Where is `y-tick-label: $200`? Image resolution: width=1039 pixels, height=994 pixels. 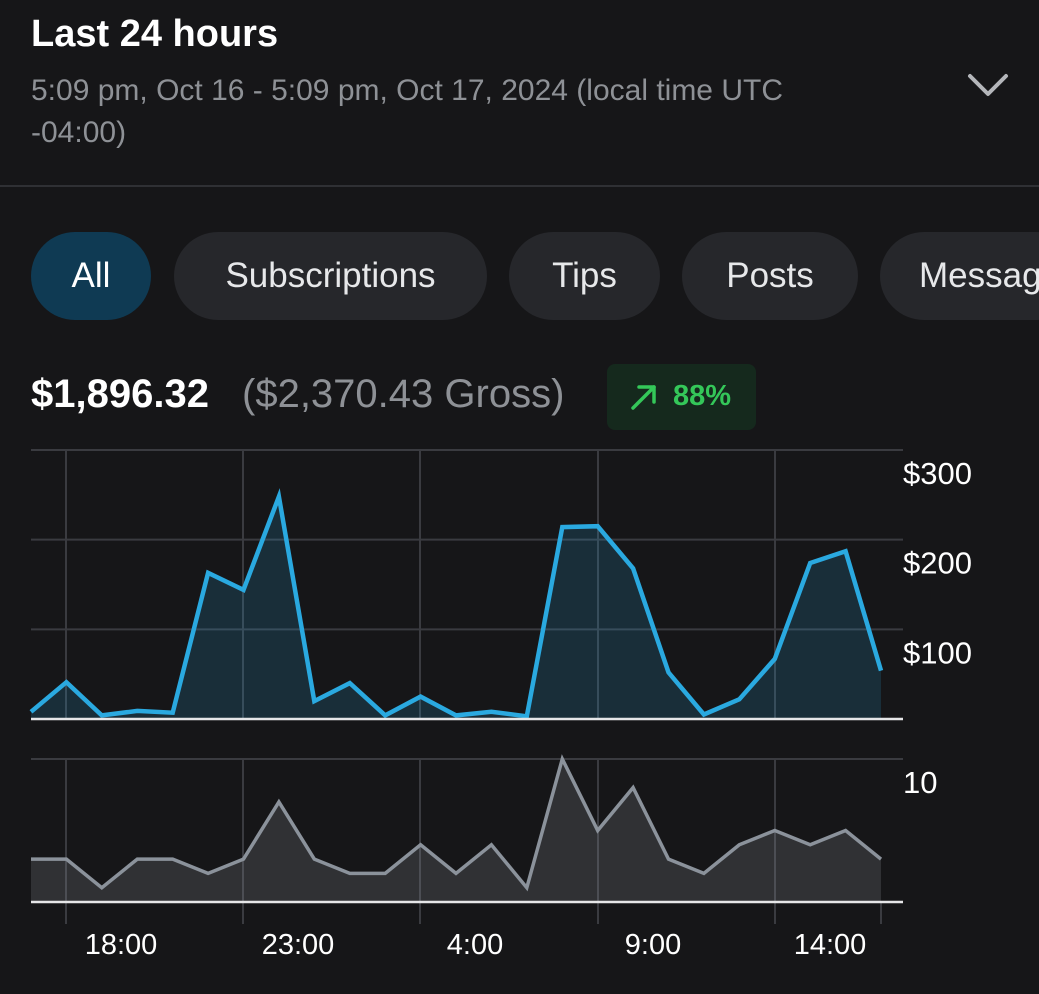
y-tick-label: $200 is located at coordinates (937, 563).